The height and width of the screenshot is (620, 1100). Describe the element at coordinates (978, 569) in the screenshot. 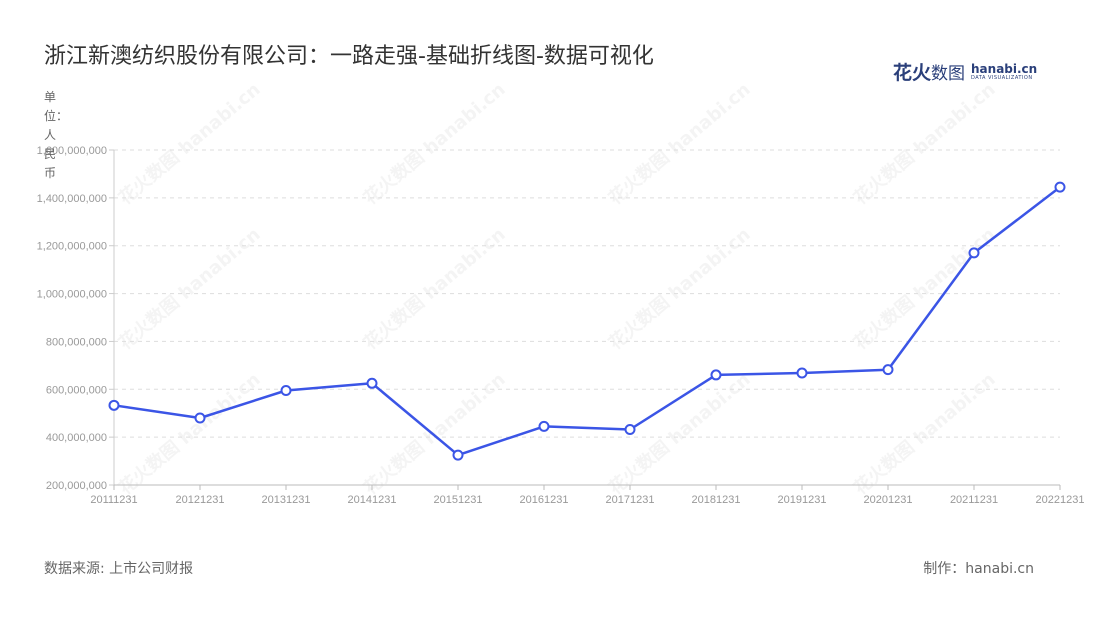

I see `credit-text: 制作：hanabi.cn` at that location.